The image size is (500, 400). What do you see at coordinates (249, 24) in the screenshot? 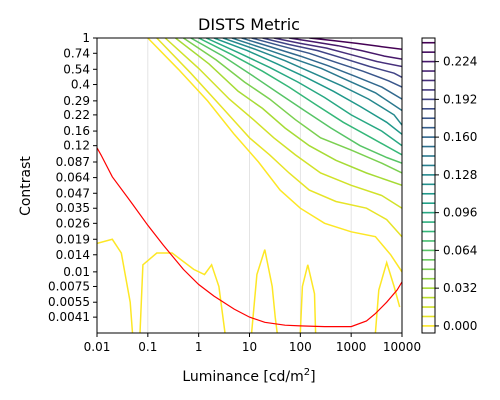
I see `chart-title: DISTS Metric` at bounding box center [249, 24].